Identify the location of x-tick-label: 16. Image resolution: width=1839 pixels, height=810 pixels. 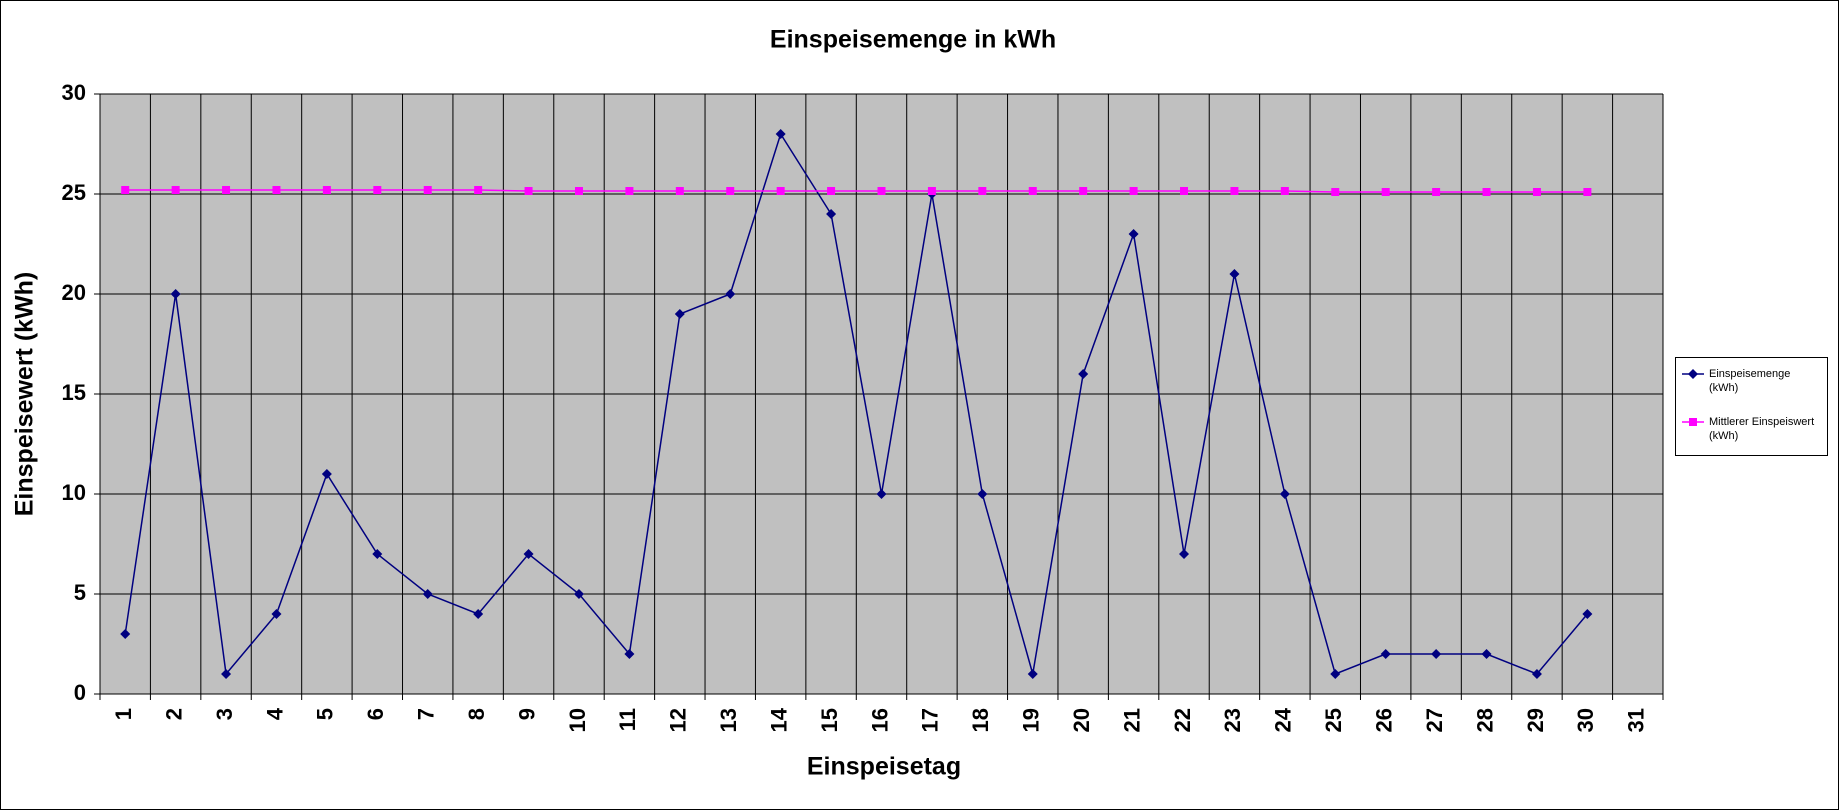
(879, 720).